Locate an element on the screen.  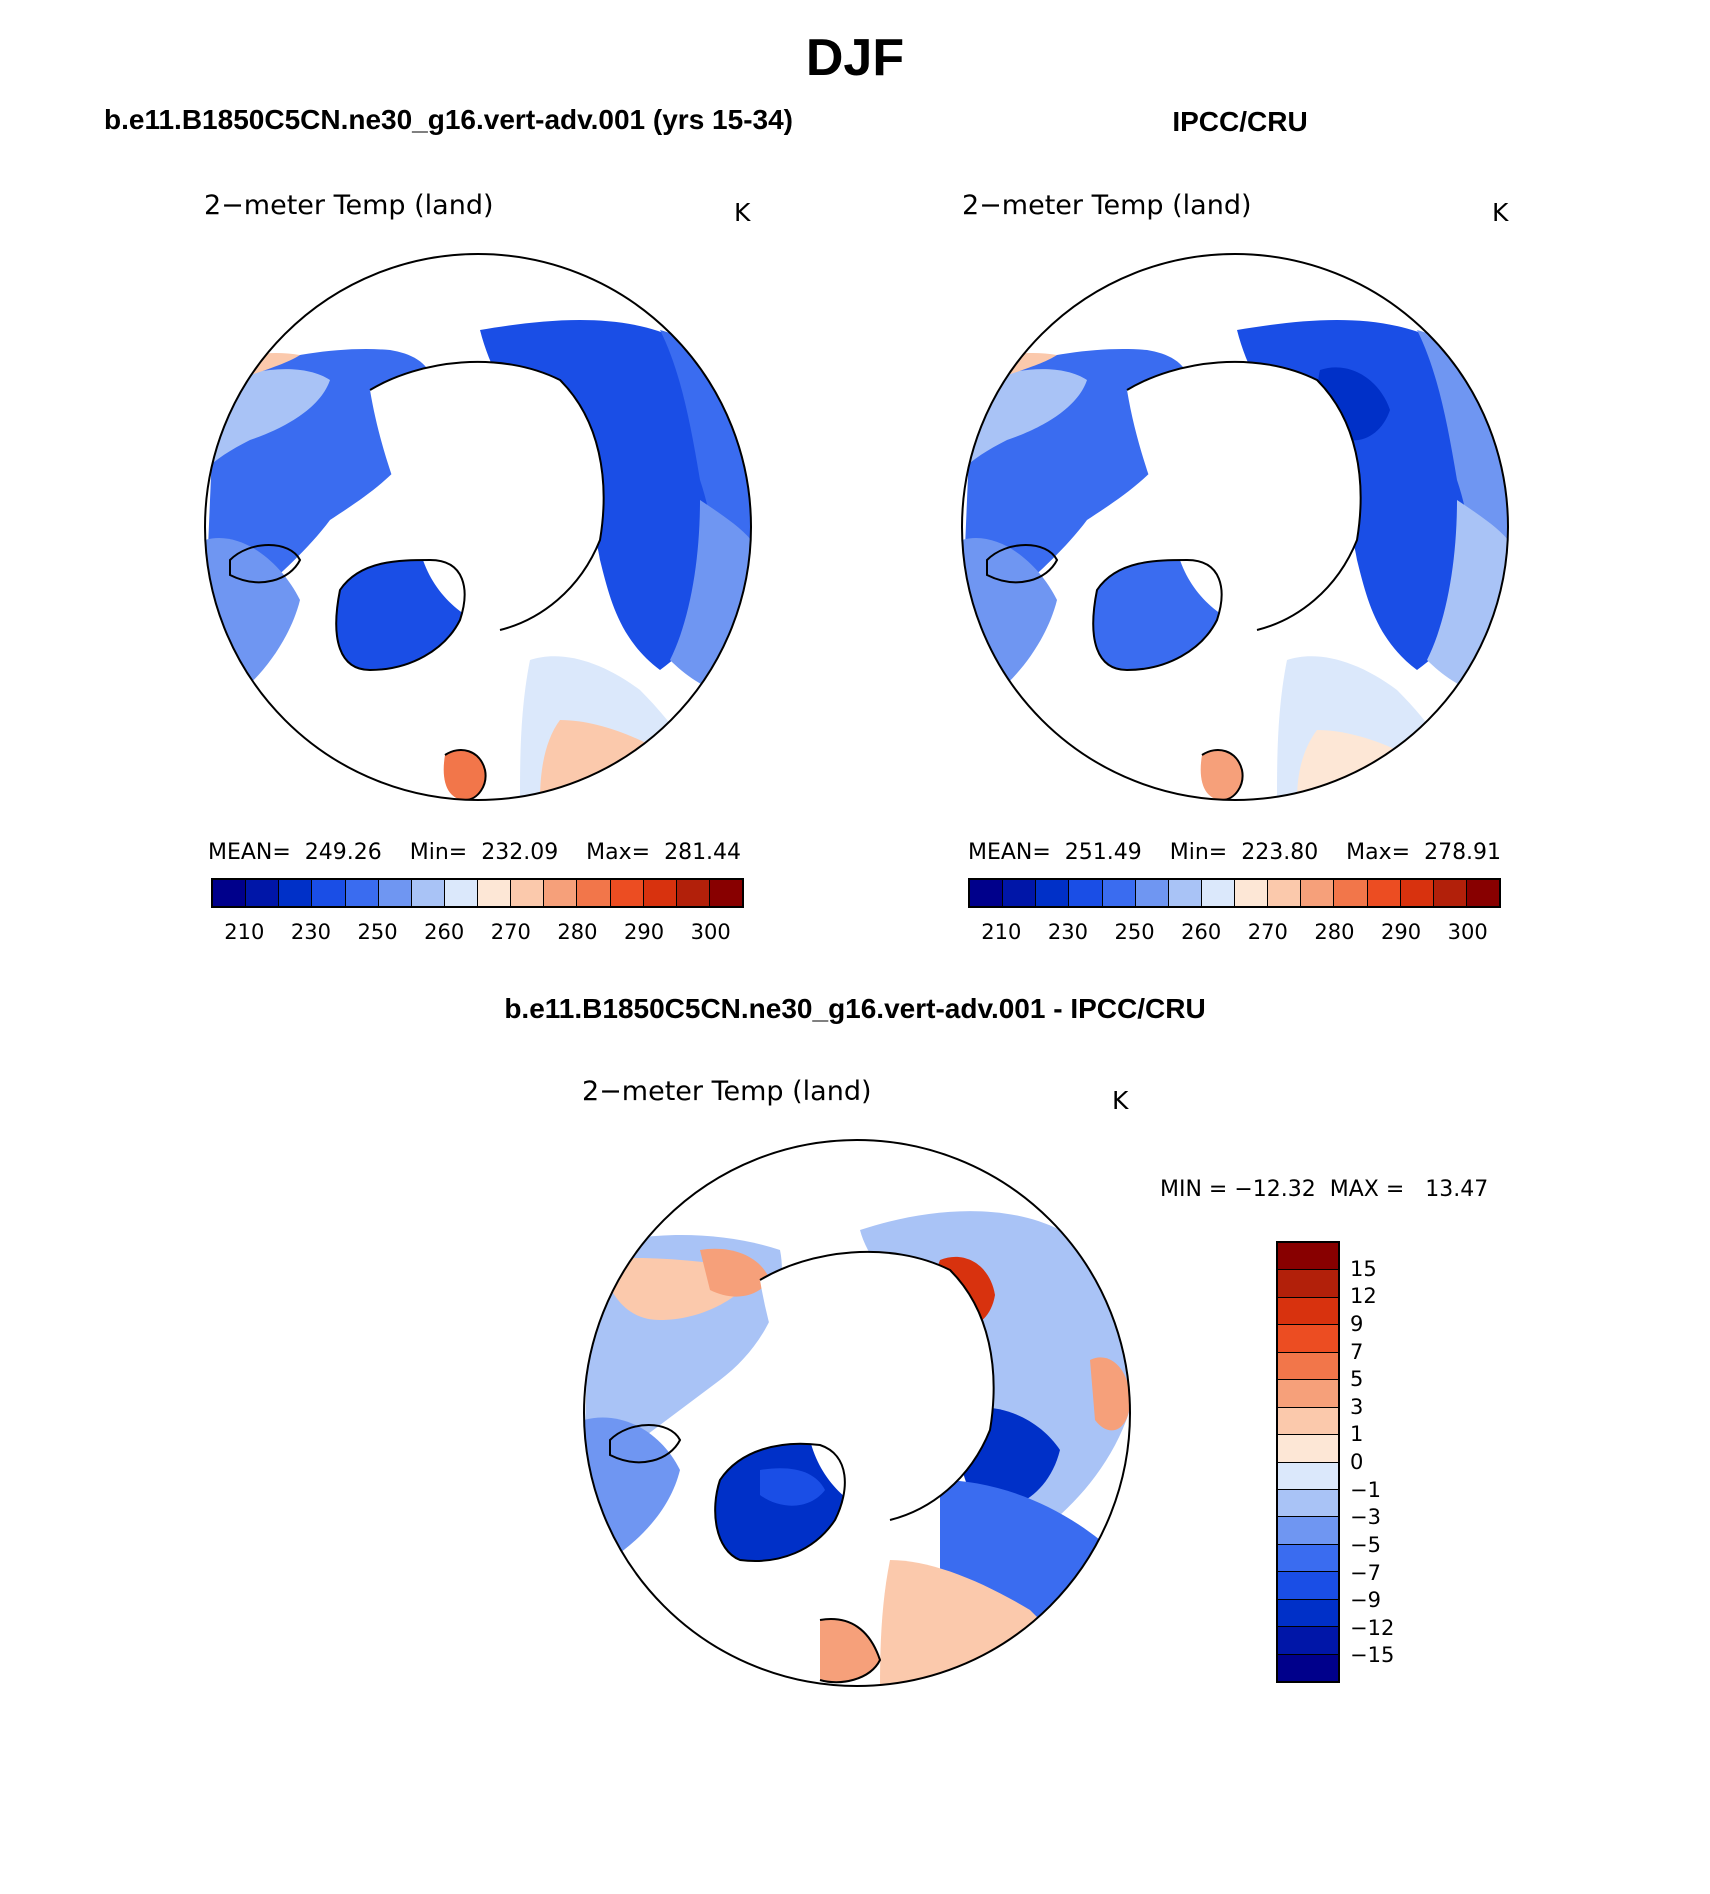
colorbar-tick-label: 12 is located at coordinates (1363, 1296).